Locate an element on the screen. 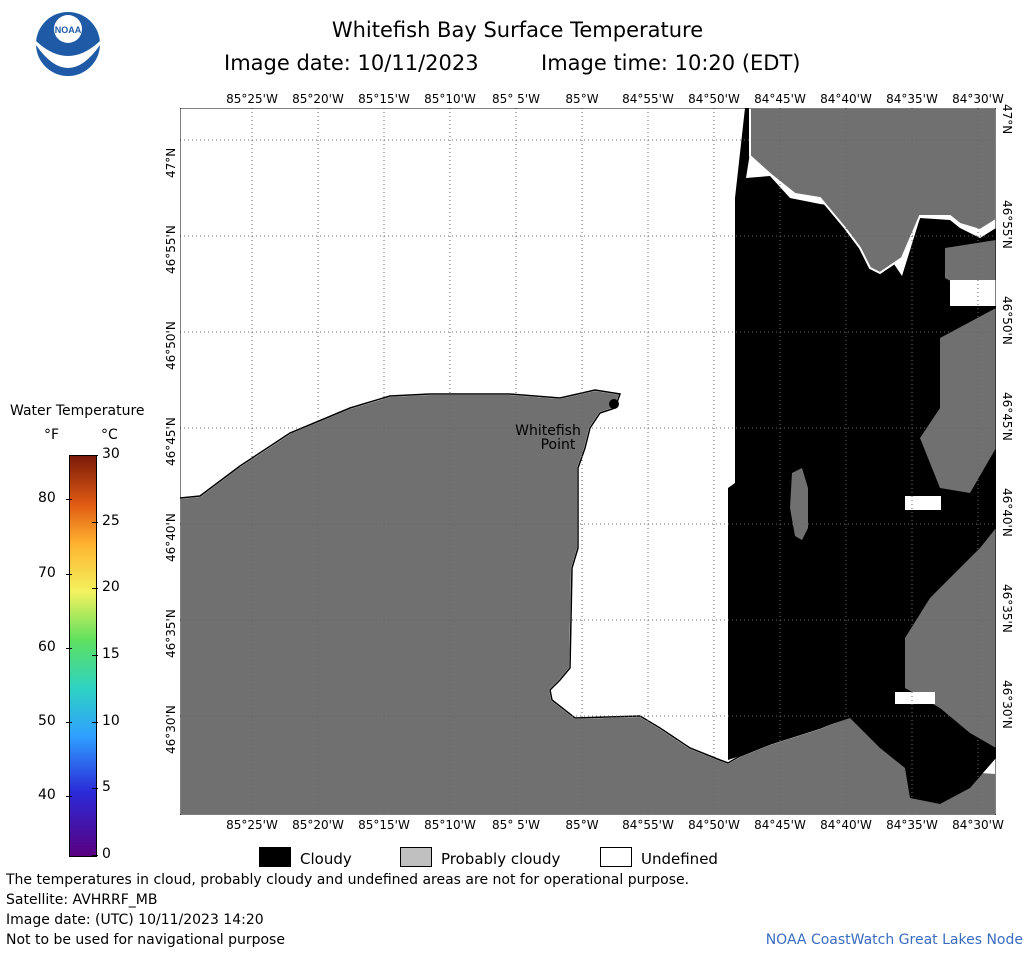 The height and width of the screenshot is (956, 1035). noaa-logo: NOAA is located at coordinates (68, 44).